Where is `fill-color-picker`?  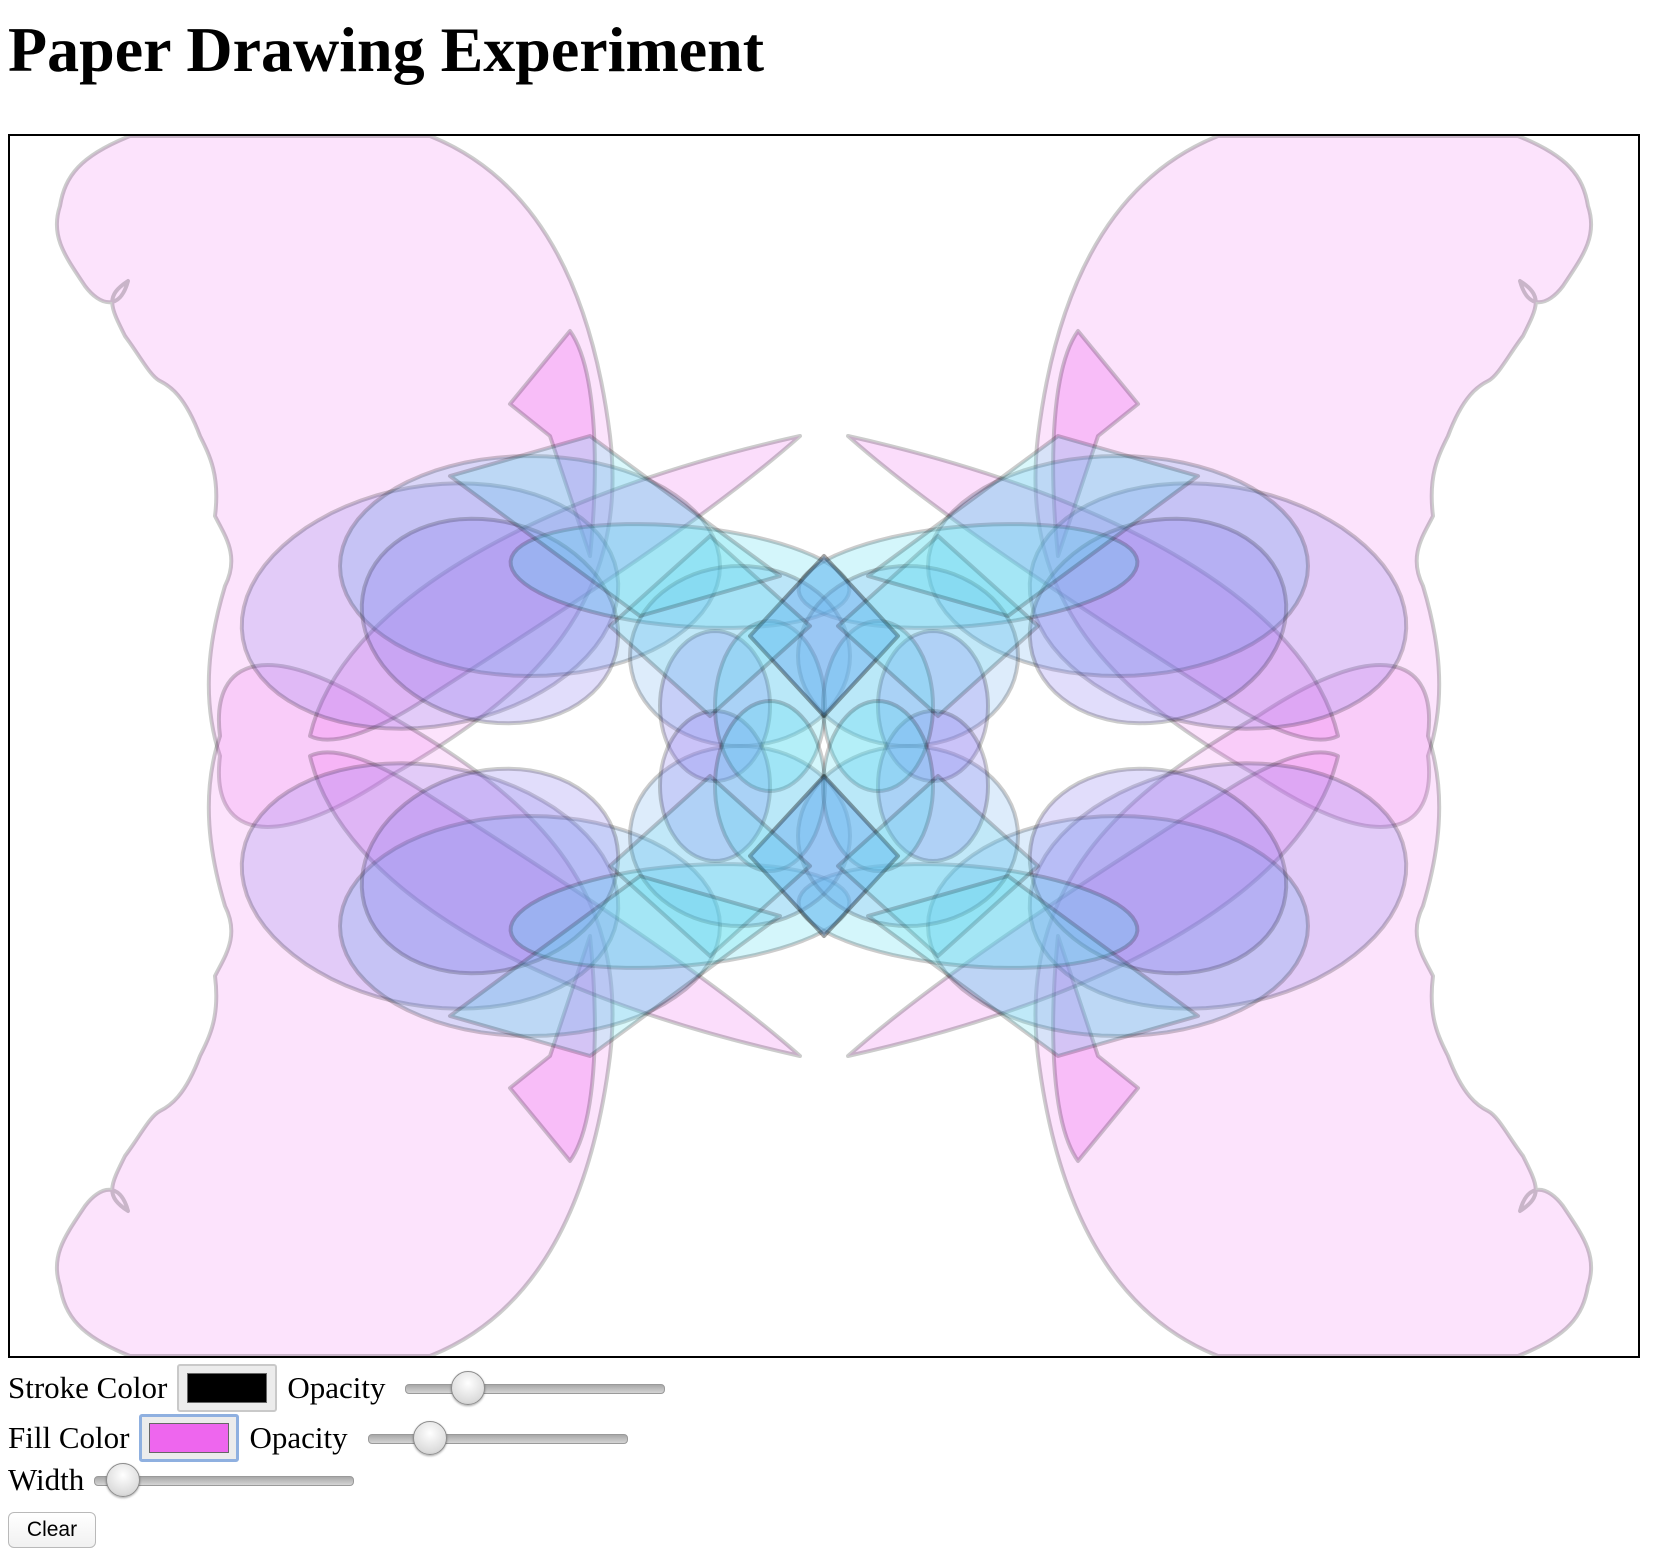
fill-color-picker is located at coordinates (189, 1438).